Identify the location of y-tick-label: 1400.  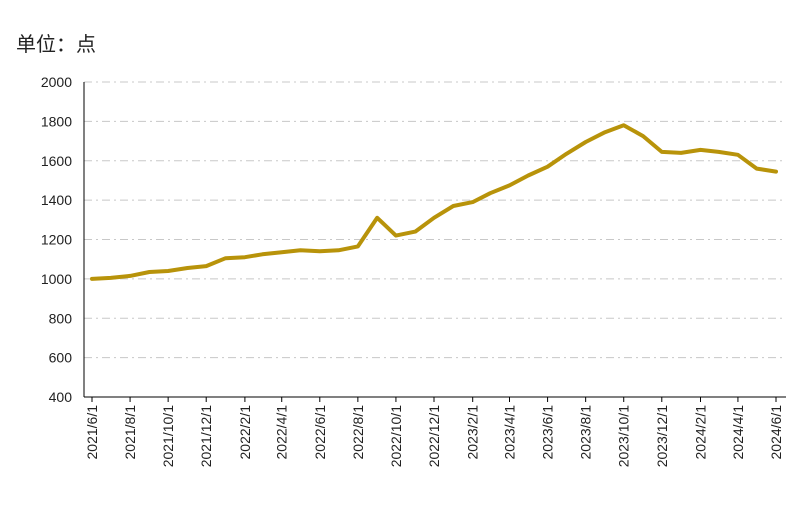
(56, 200).